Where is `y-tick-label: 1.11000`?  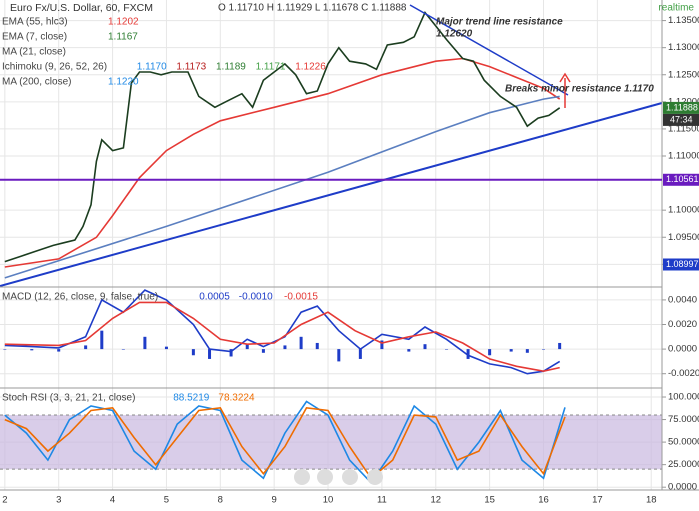
y-tick-label: 1.11000 is located at coordinates (683, 156).